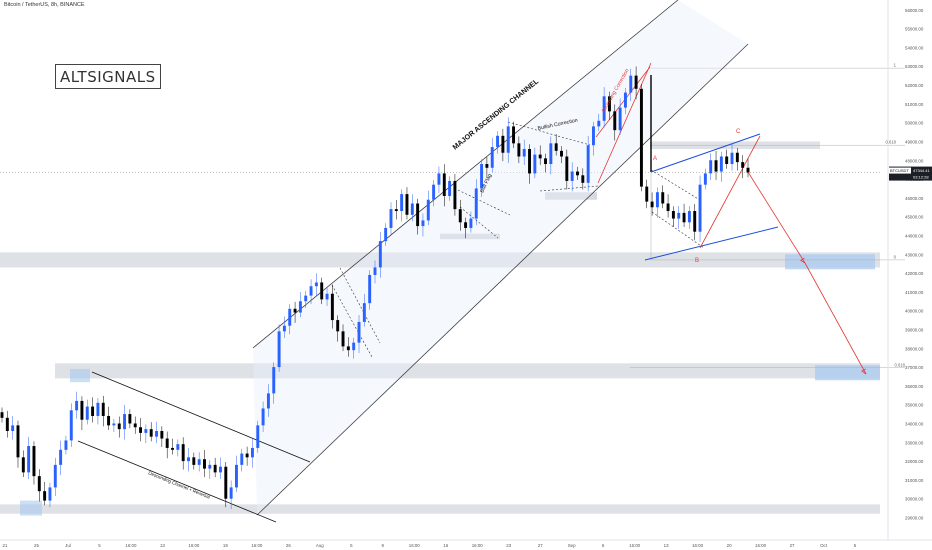  Describe the element at coordinates (914, 386) in the screenshot. I see `price-tick-label: 36000.00` at that location.